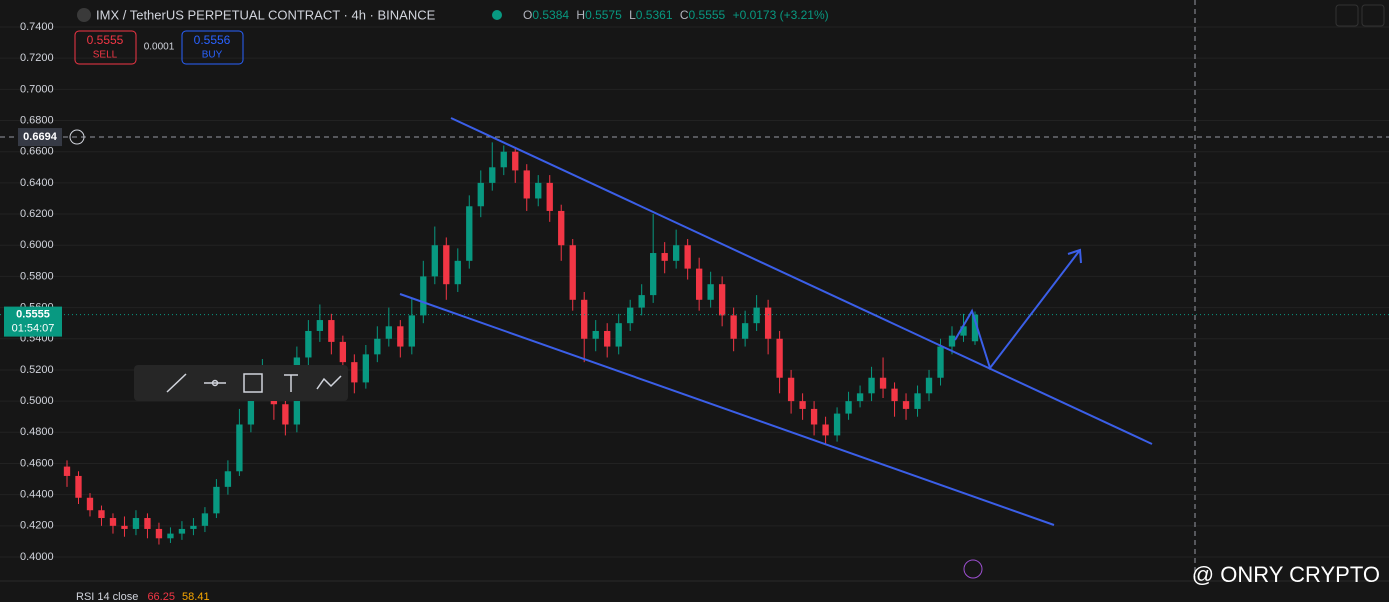  I want to click on countdown: 01:54:07, so click(33, 329).